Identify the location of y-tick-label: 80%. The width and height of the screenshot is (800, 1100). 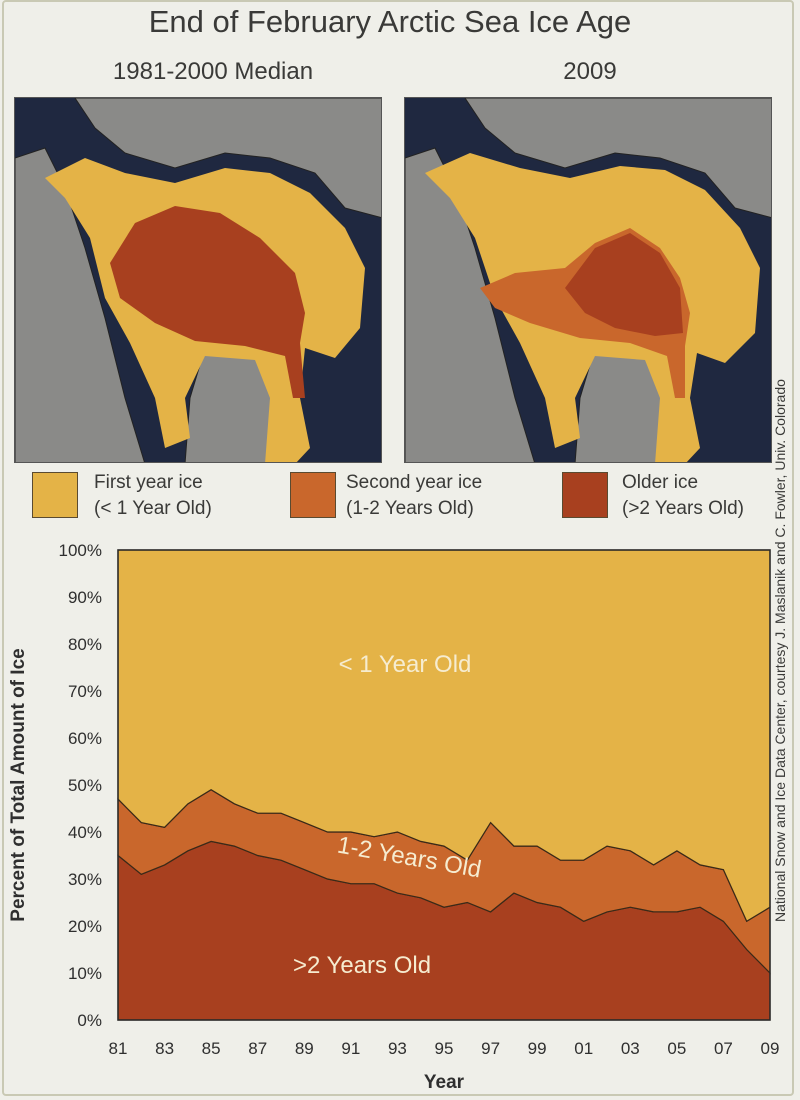
(85, 644).